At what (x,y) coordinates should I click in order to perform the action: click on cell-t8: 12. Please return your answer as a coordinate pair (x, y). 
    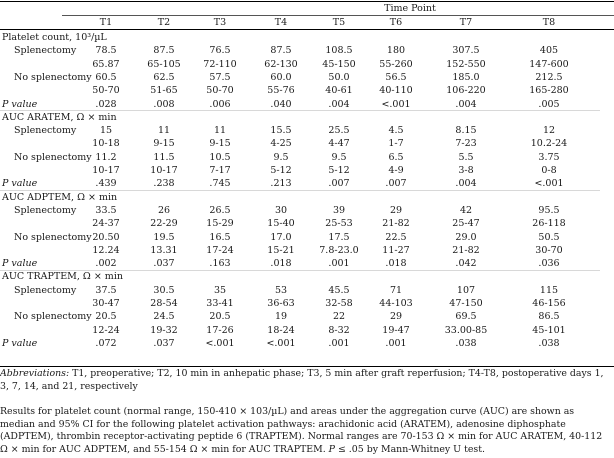
    Looking at the image, I should click on (549, 131).